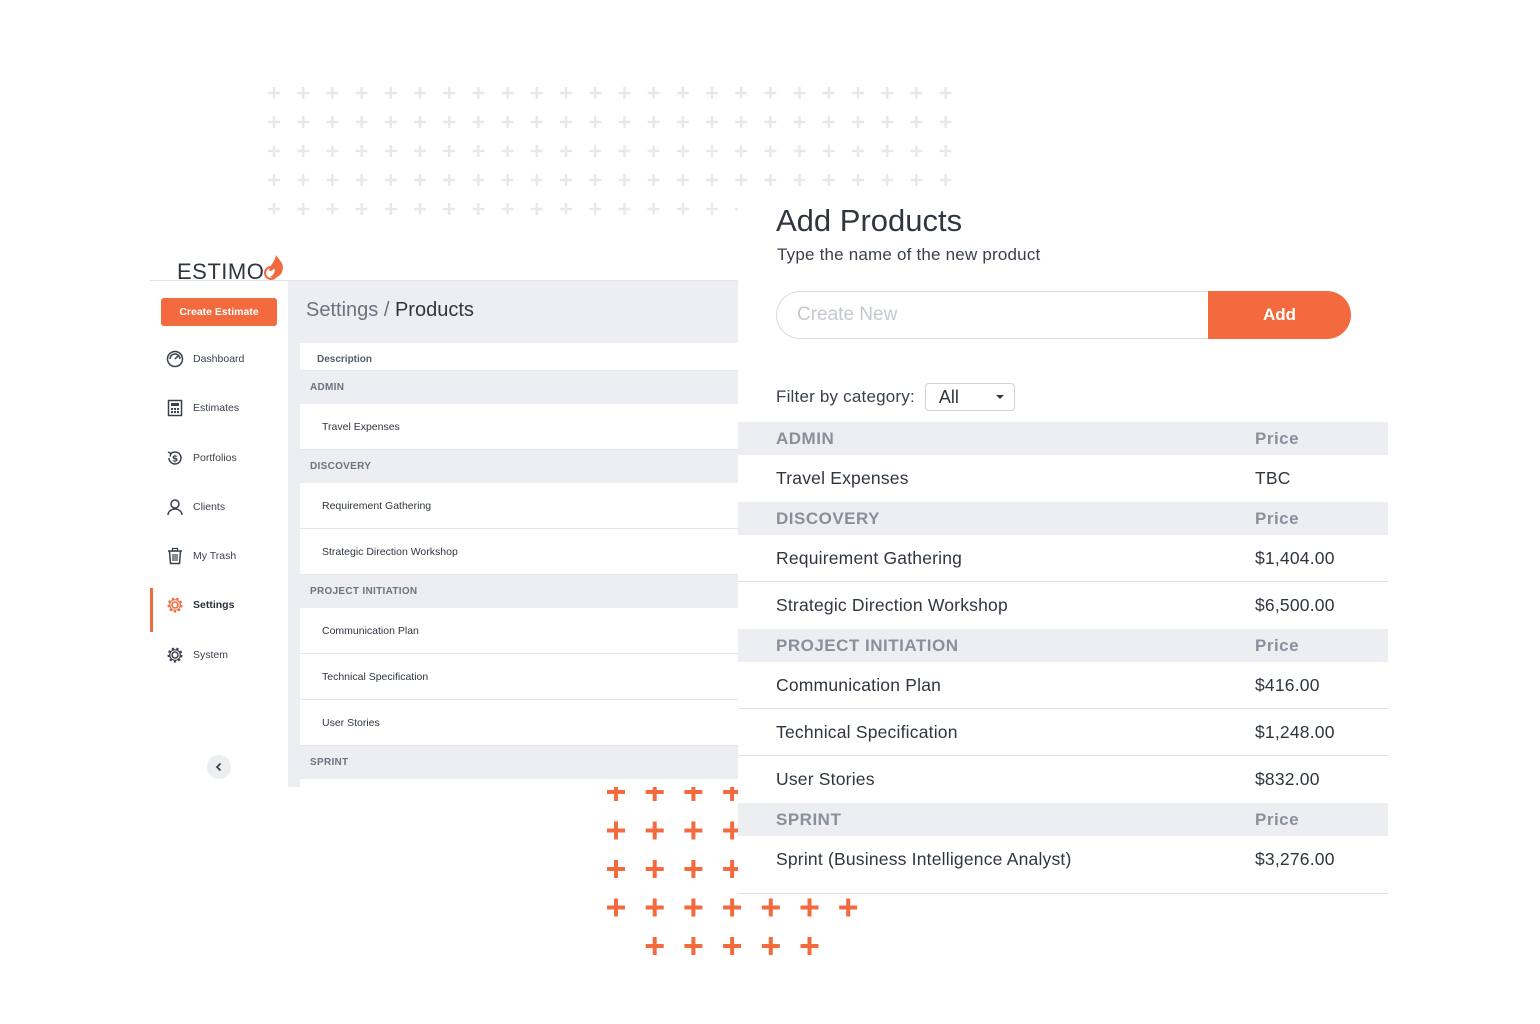 Image resolution: width=1540 pixels, height=1024 pixels. What do you see at coordinates (1063, 779) in the screenshot?
I see `table-row: User Stories $832.00` at bounding box center [1063, 779].